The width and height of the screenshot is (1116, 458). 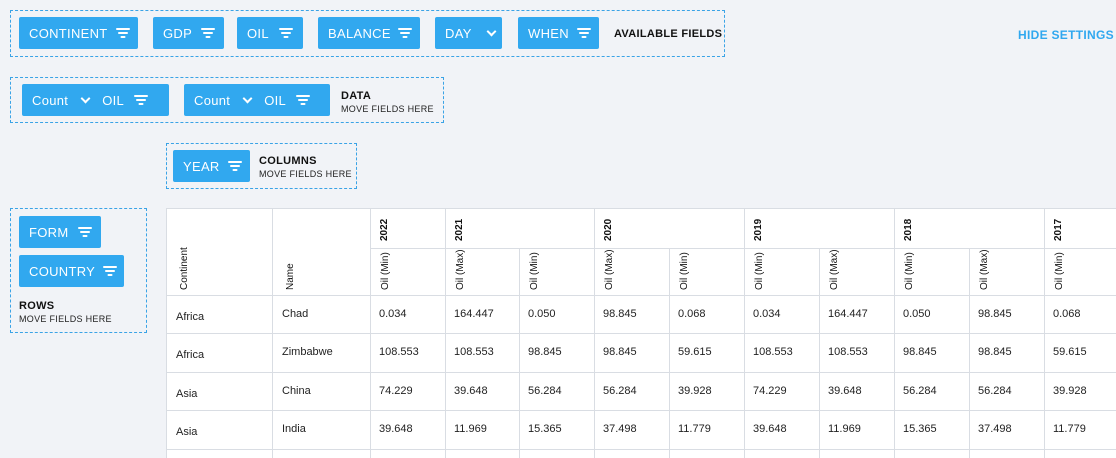 What do you see at coordinates (68, 33) in the screenshot?
I see `chip-label: CONTINENT` at bounding box center [68, 33].